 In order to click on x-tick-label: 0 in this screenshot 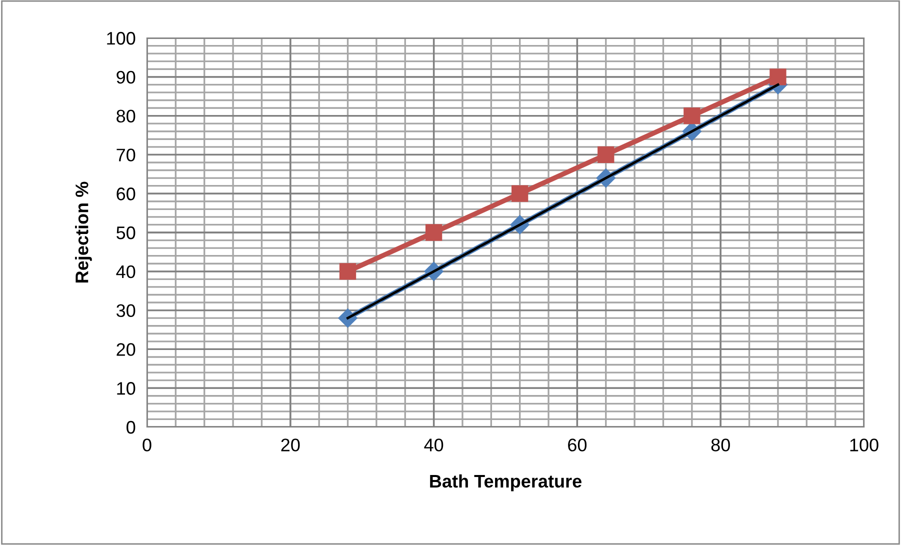, I will do `click(147, 445)`.